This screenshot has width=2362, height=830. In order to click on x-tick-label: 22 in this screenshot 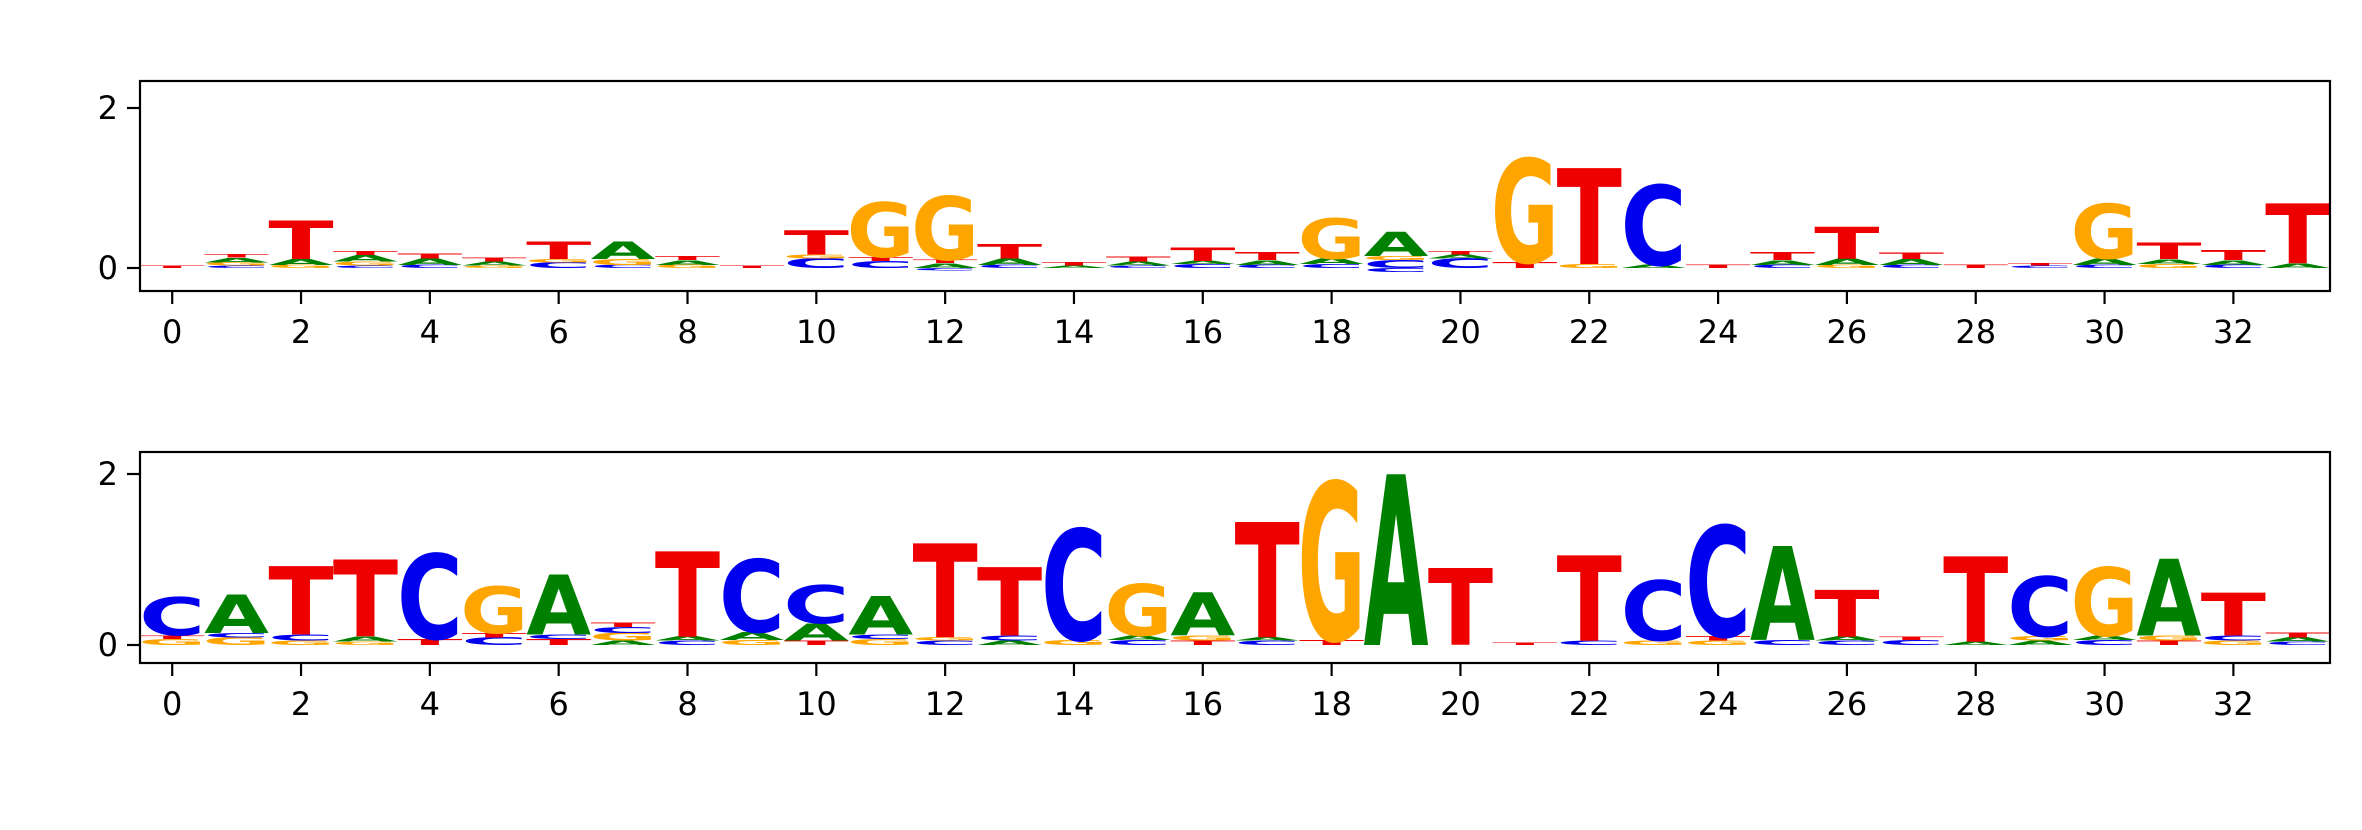, I will do `click(1589, 332)`.